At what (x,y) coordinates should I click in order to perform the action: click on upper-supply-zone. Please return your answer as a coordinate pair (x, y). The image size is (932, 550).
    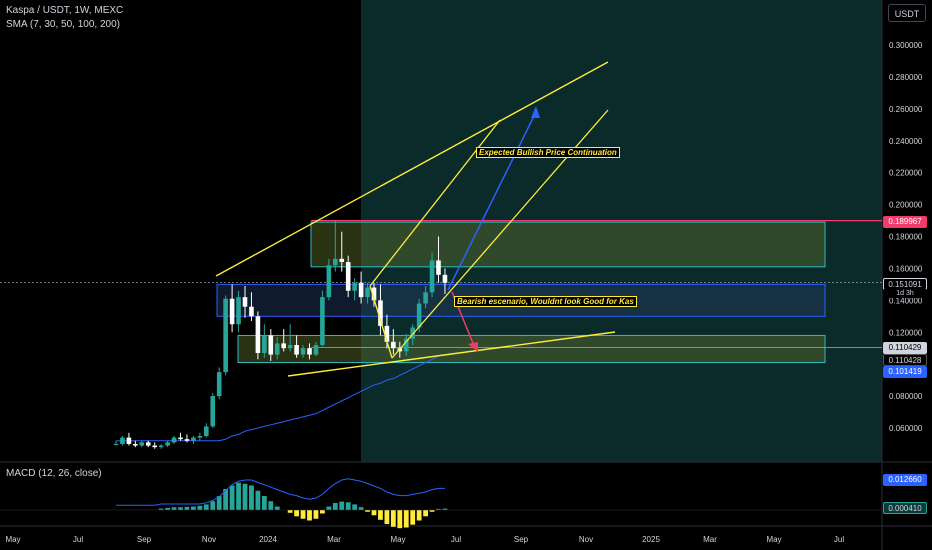
    Looking at the image, I should click on (568, 244).